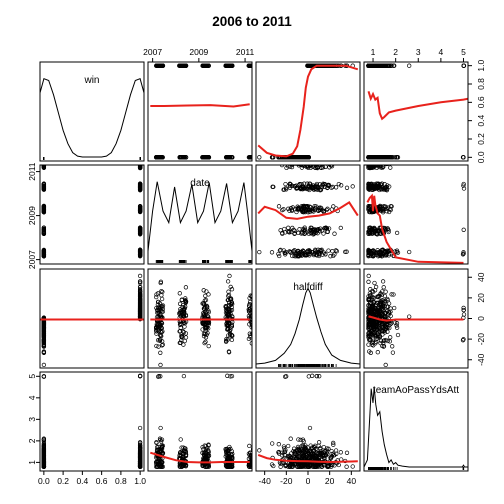 The height and width of the screenshot is (504, 504). I want to click on density-line, so click(200, 216).